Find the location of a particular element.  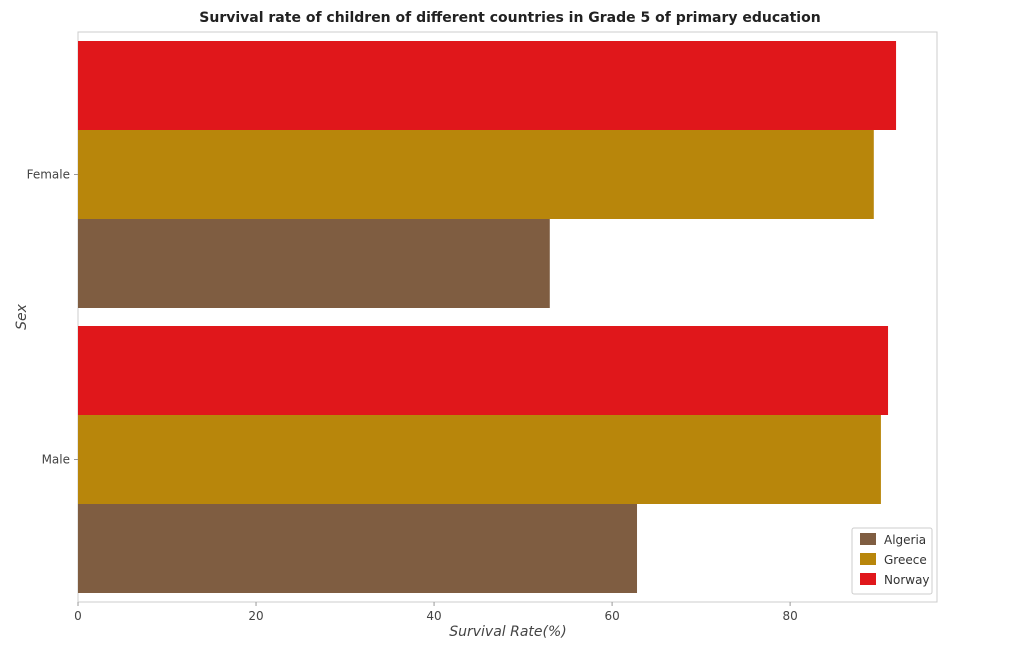

legend-label-norway: Norway is located at coordinates (907, 580).